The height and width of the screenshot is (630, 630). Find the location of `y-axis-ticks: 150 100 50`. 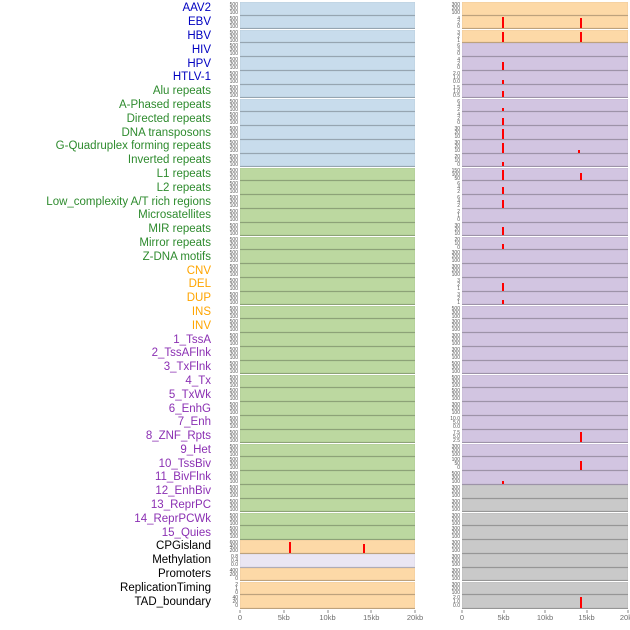

y-axis-ticks: 150 100 50 is located at coordinates (438, 174).